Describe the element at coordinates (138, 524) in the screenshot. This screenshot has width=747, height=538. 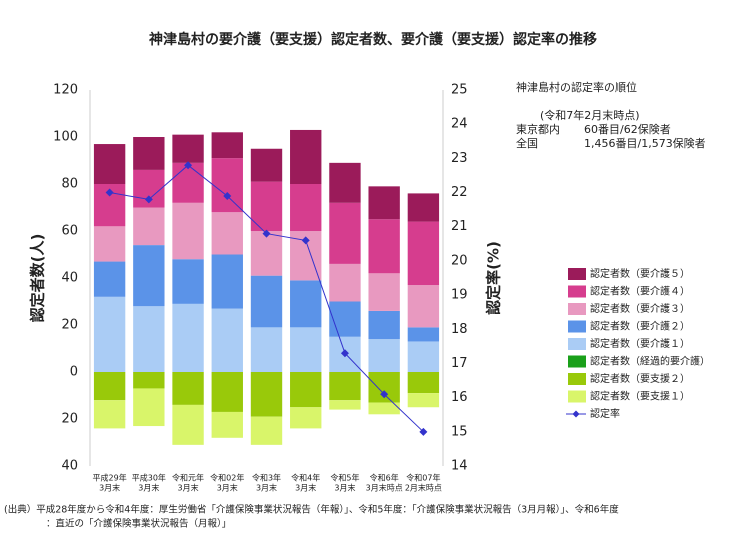
I see `source-note: ：直近の「介護保険事業状況報告（月報）」` at that location.